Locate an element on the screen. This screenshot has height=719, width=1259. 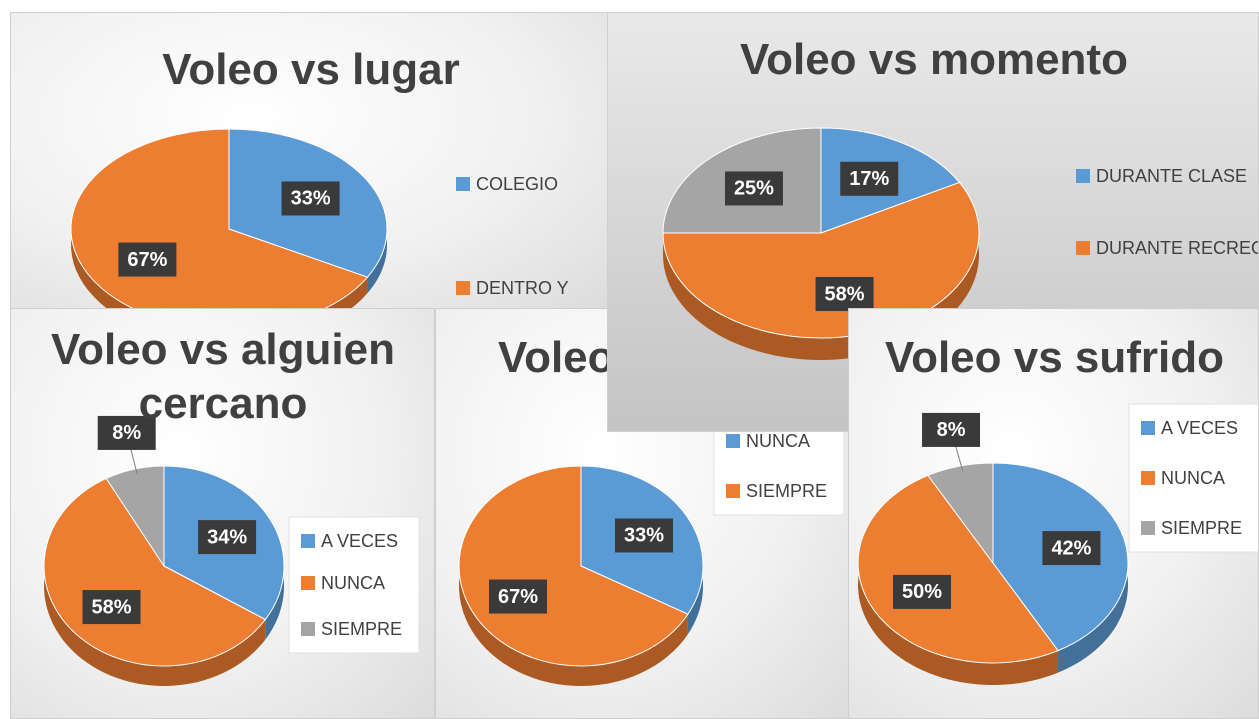
data-label: 34% is located at coordinates (227, 537).